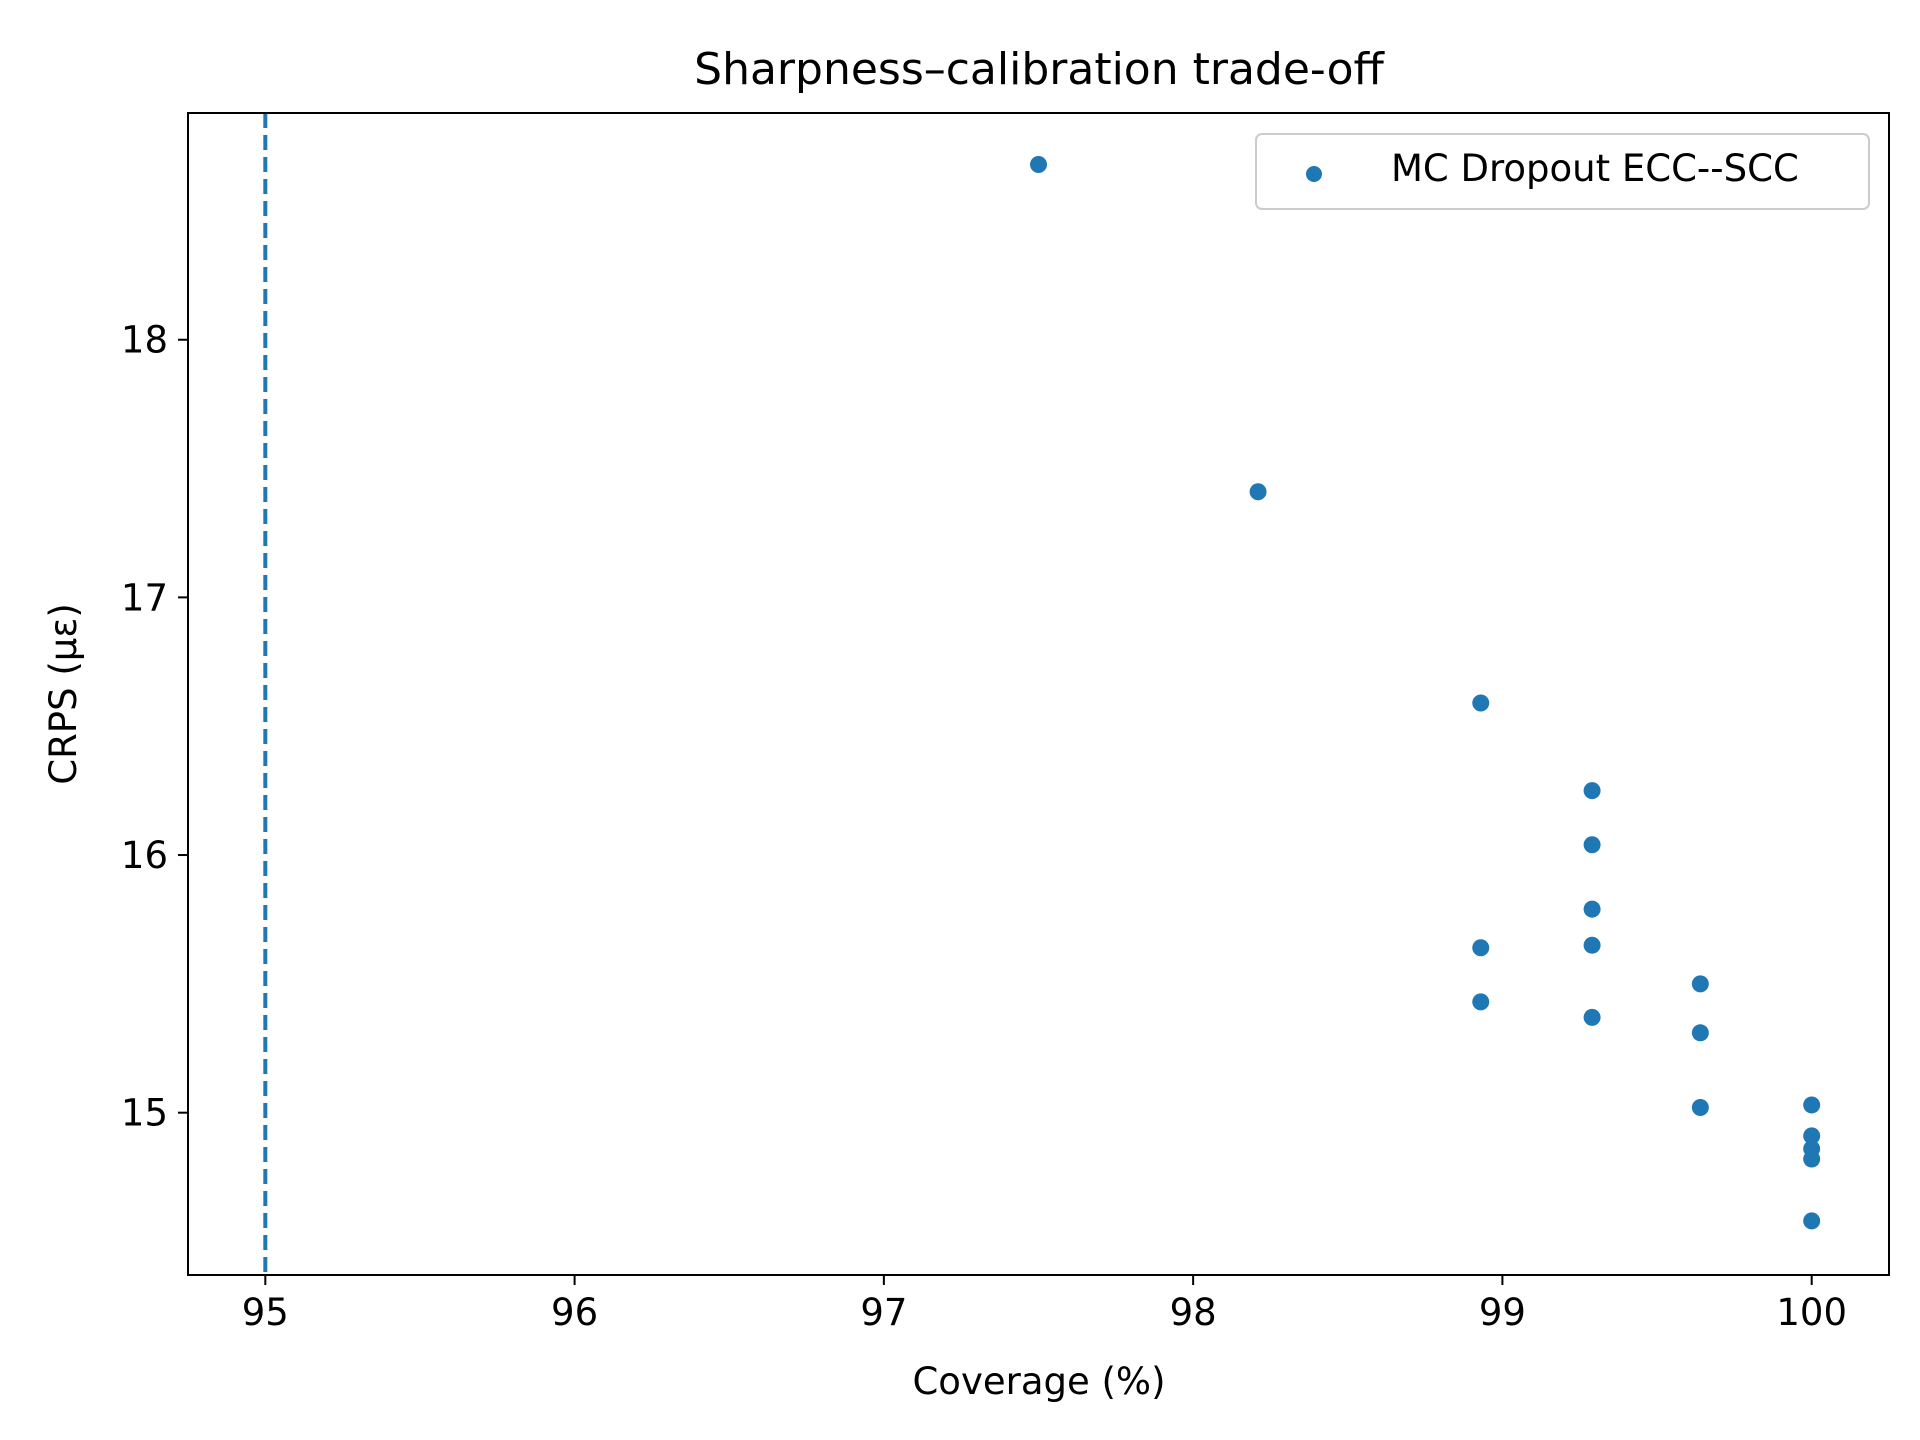 The height and width of the screenshot is (1440, 1920). I want to click on chart-title: Sharpness–calibration trade-off, so click(1039, 69).